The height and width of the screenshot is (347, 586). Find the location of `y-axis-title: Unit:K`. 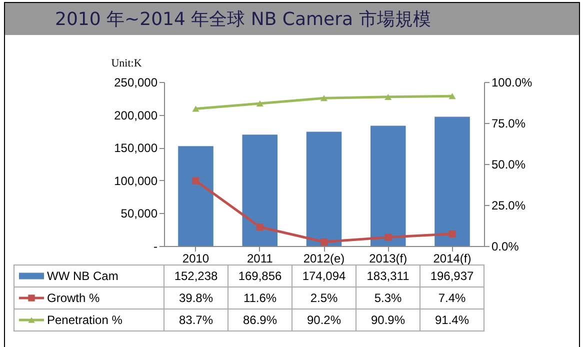

y-axis-title: Unit:K is located at coordinates (126, 64).